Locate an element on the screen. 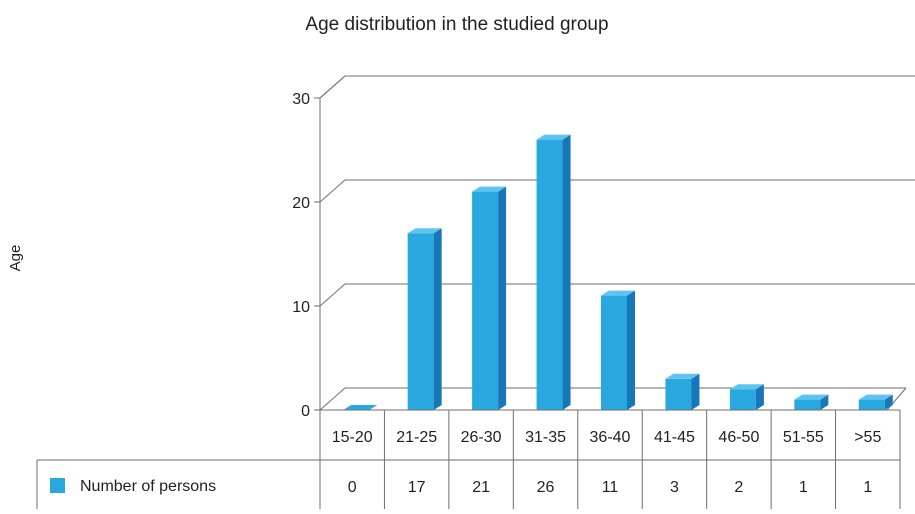 The image size is (915, 514). x-tick-label: 36-40 is located at coordinates (610, 437).